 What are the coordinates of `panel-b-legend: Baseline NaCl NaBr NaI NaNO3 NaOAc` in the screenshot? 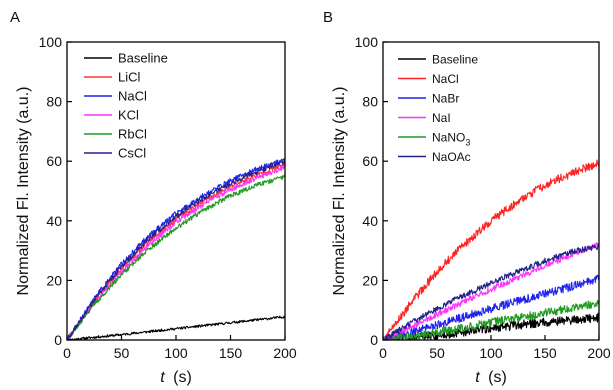 It's located at (438, 108).